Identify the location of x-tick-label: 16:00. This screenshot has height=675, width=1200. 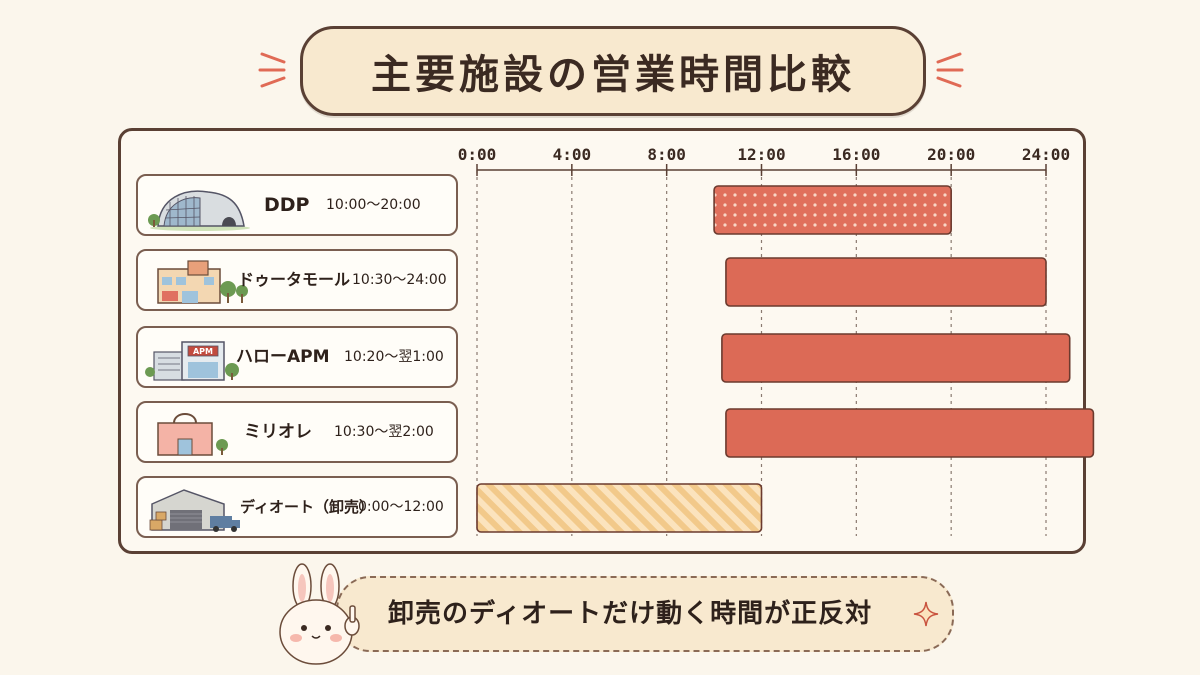
(856, 154).